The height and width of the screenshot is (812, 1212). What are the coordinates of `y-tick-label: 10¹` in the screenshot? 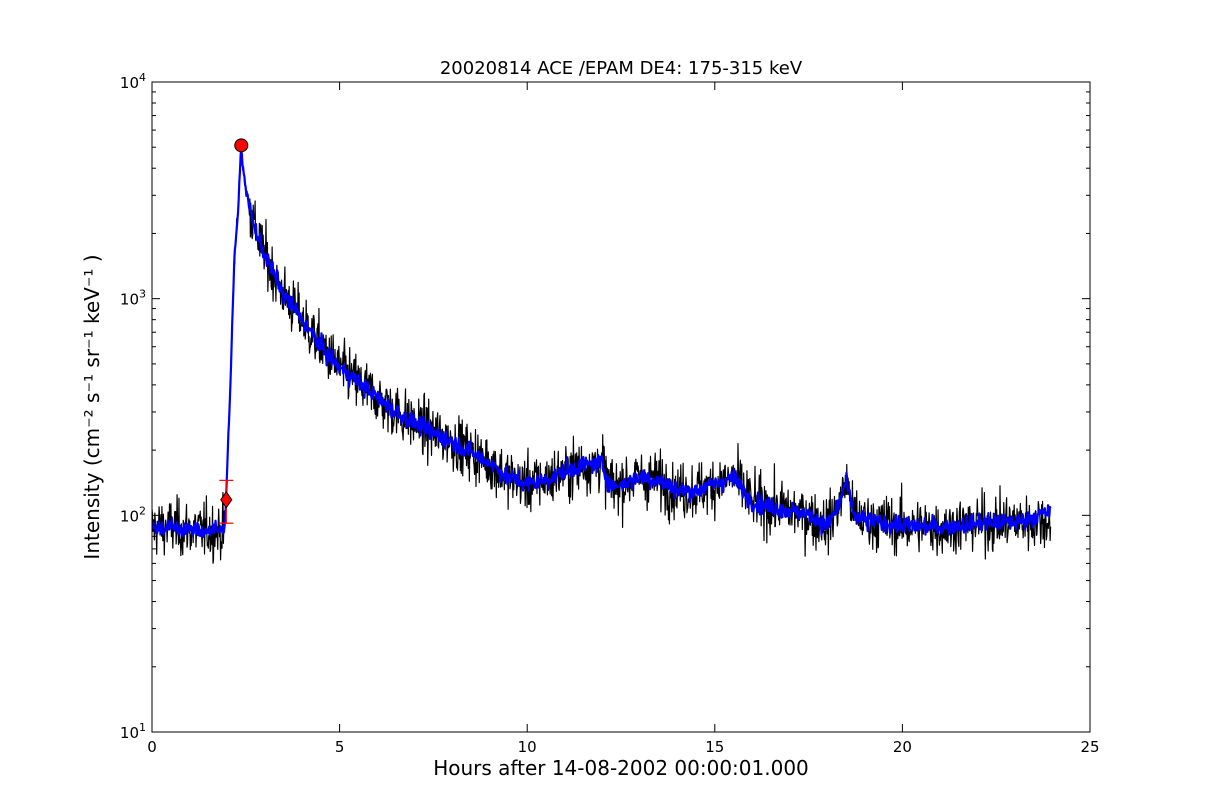 It's located at (133, 731).